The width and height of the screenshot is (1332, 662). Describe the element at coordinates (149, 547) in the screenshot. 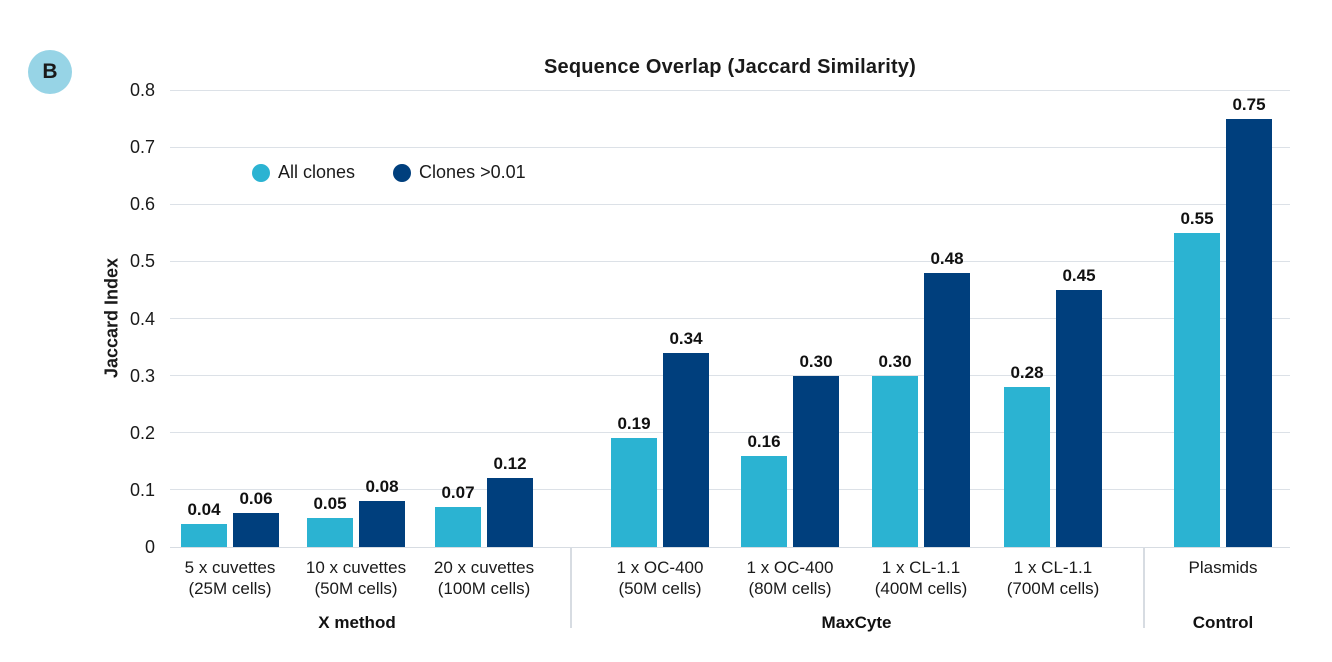

I see `y-tick-label: 0` at that location.